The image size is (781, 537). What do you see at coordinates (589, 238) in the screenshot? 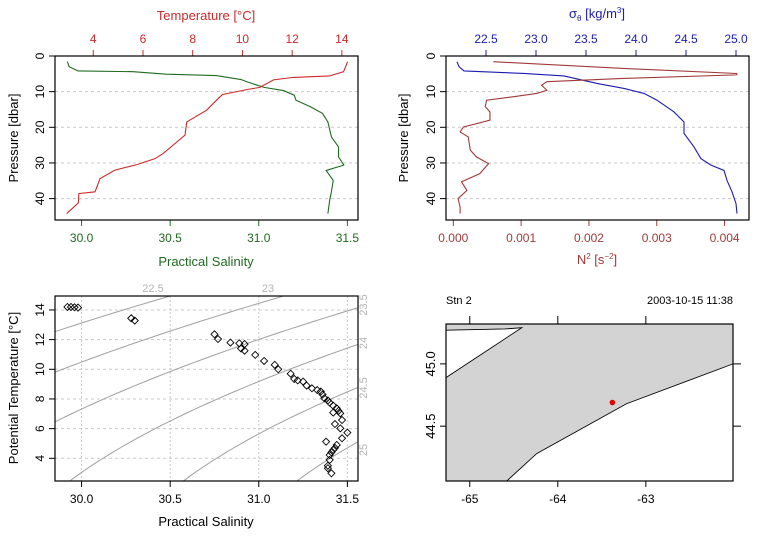
I see `x-tick-label: 0.002` at bounding box center [589, 238].